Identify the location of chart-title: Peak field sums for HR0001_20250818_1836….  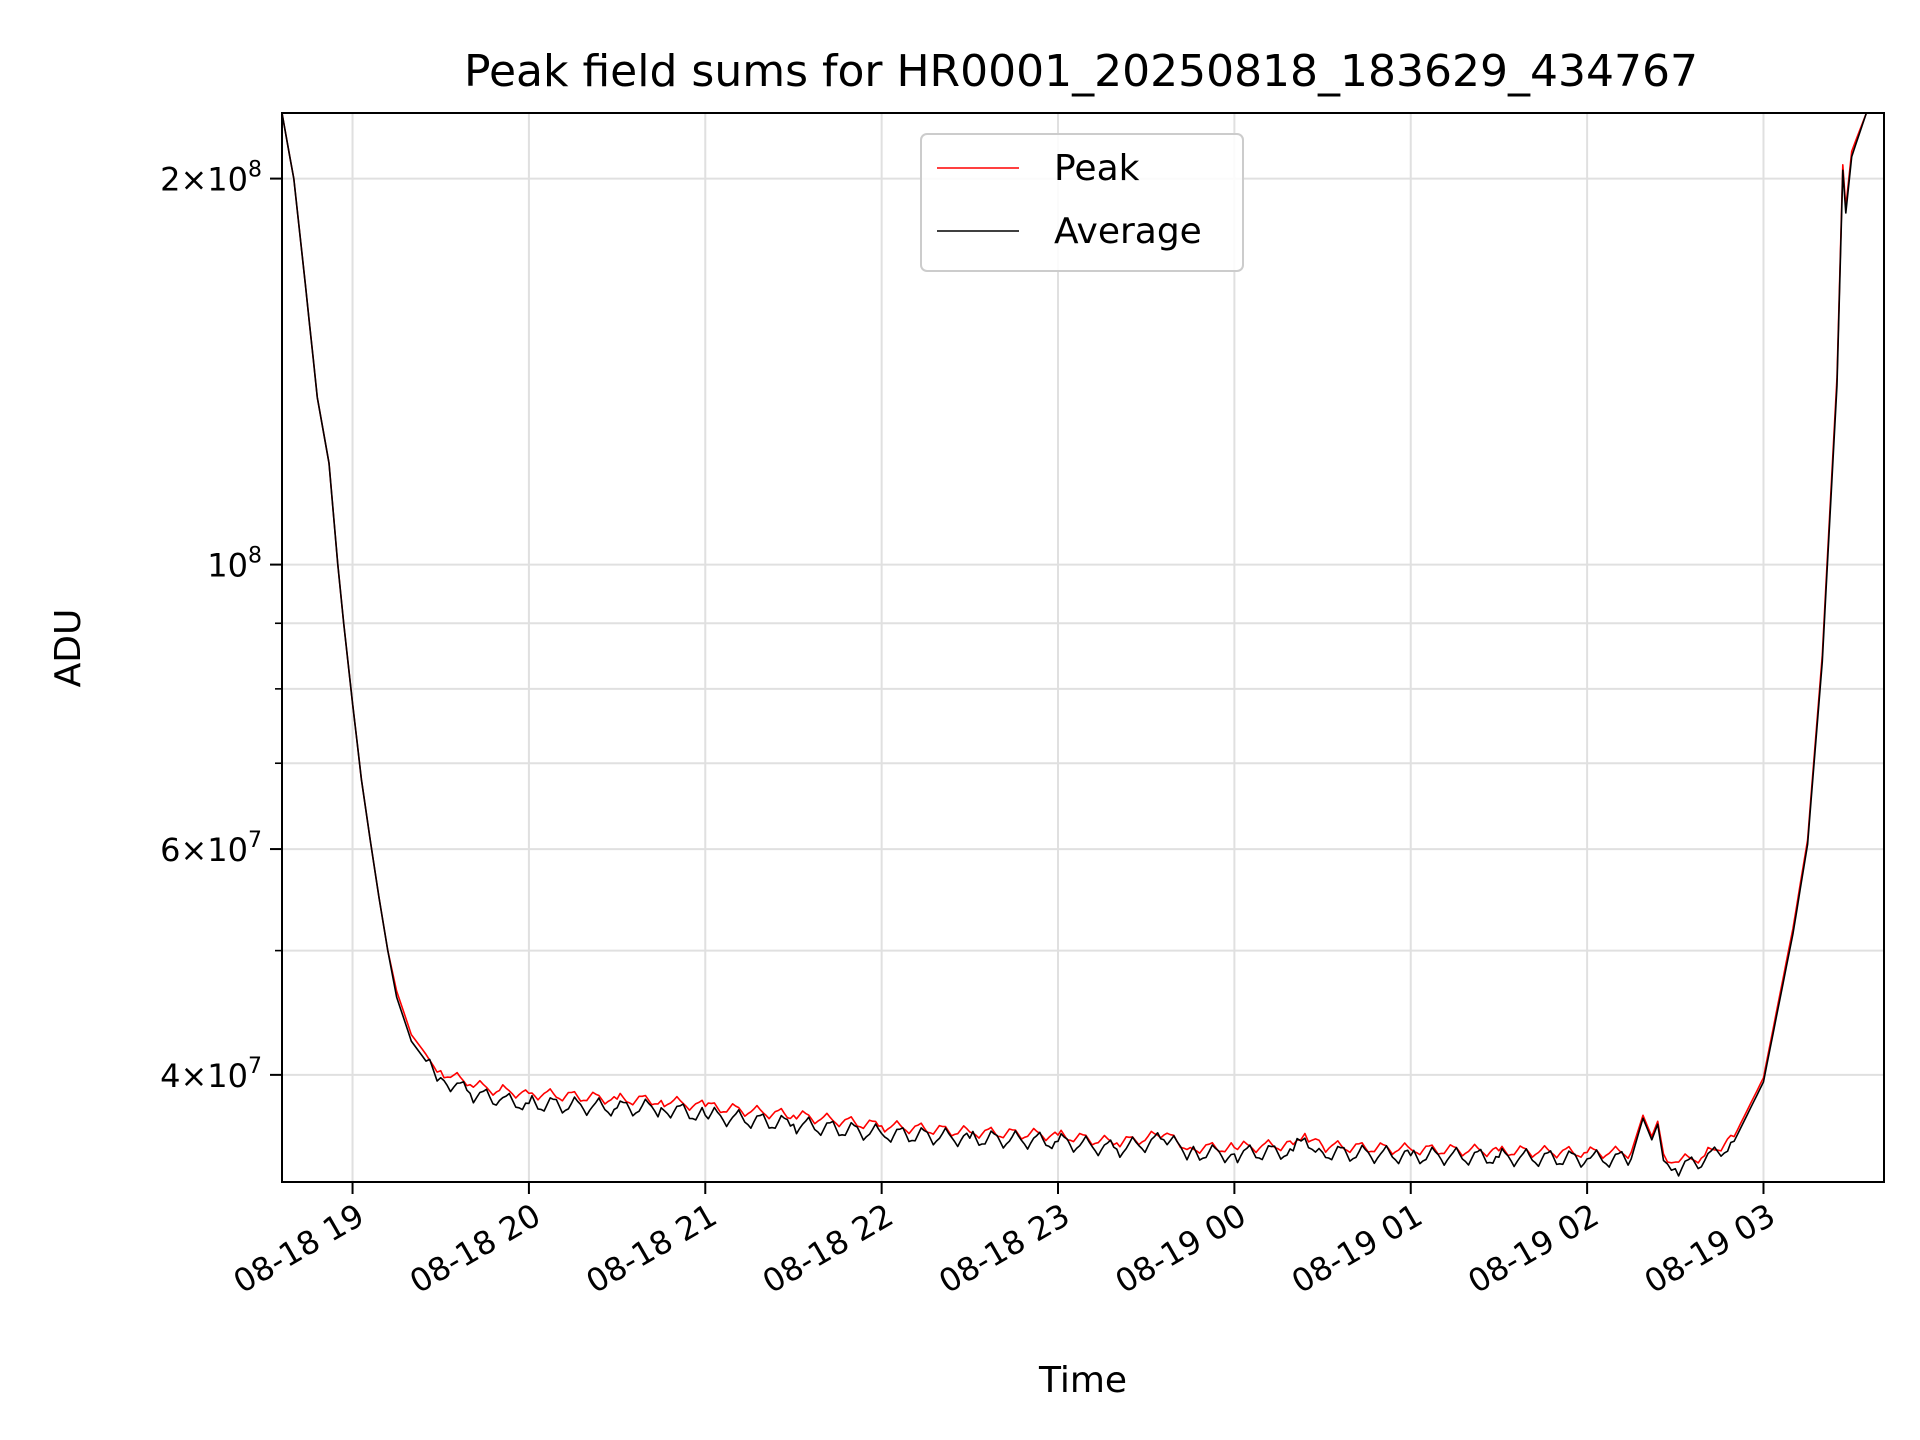
(1081, 71).